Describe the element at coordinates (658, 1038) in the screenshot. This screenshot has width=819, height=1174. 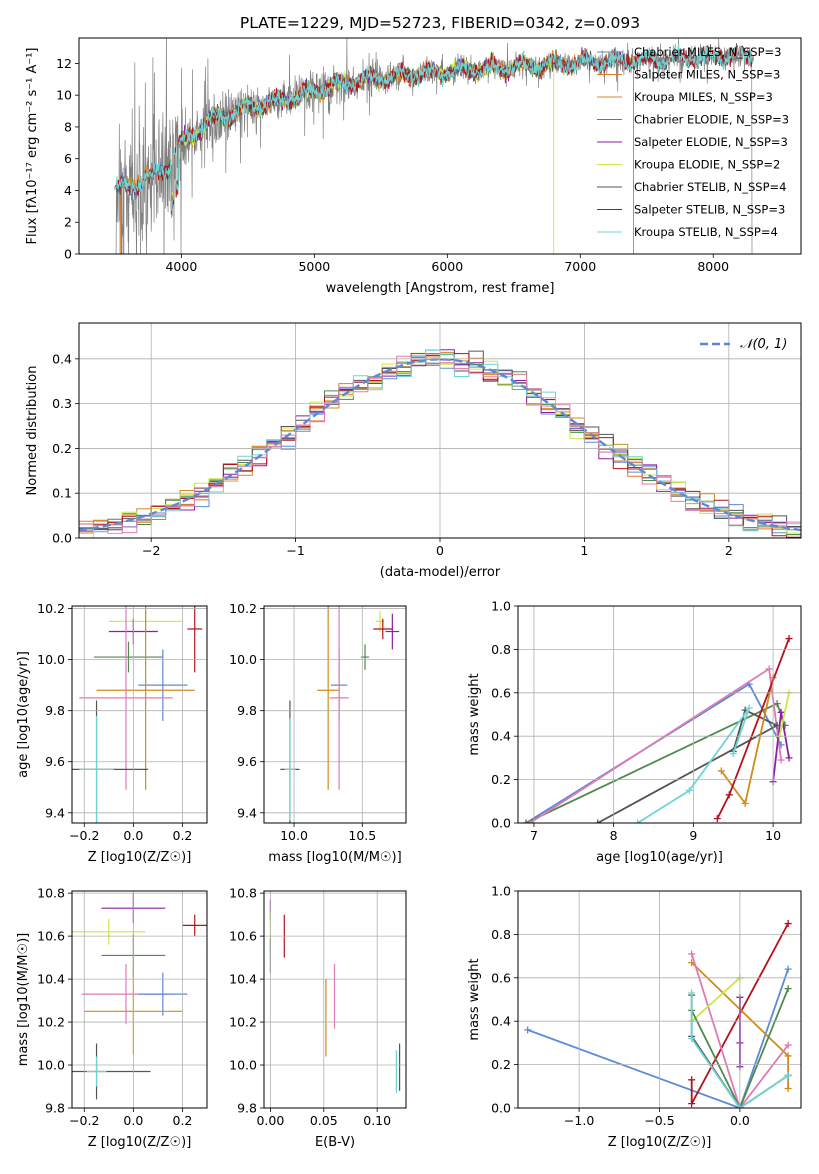
I see `weight-line-chabrier_miles` at that location.